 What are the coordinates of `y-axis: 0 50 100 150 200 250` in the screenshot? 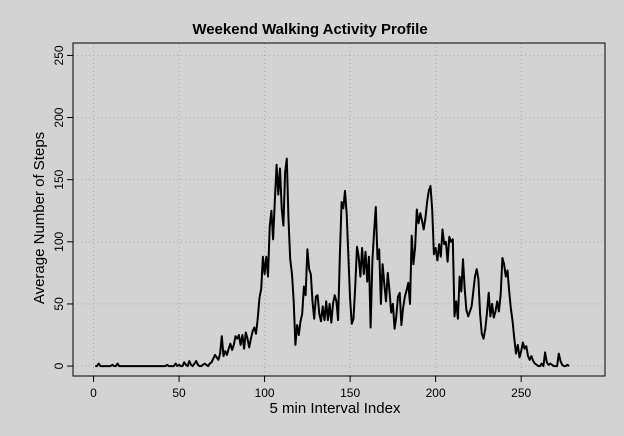 It's located at (62, 207).